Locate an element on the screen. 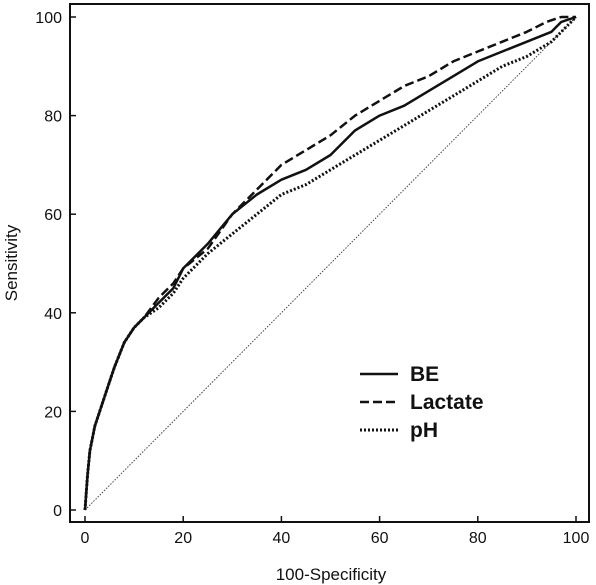 Image resolution: width=596 pixels, height=585 pixels. x-tick-label: 80 is located at coordinates (478, 538).